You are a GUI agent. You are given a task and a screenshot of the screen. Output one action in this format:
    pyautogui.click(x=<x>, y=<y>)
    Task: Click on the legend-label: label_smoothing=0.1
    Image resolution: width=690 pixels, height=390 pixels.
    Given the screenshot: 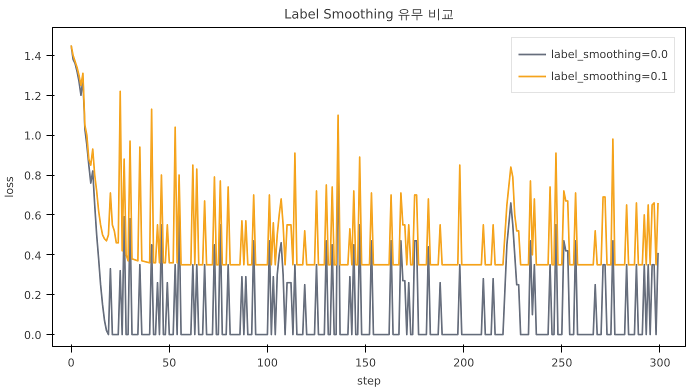 What is the action you would take?
    pyautogui.click(x=609, y=76)
    